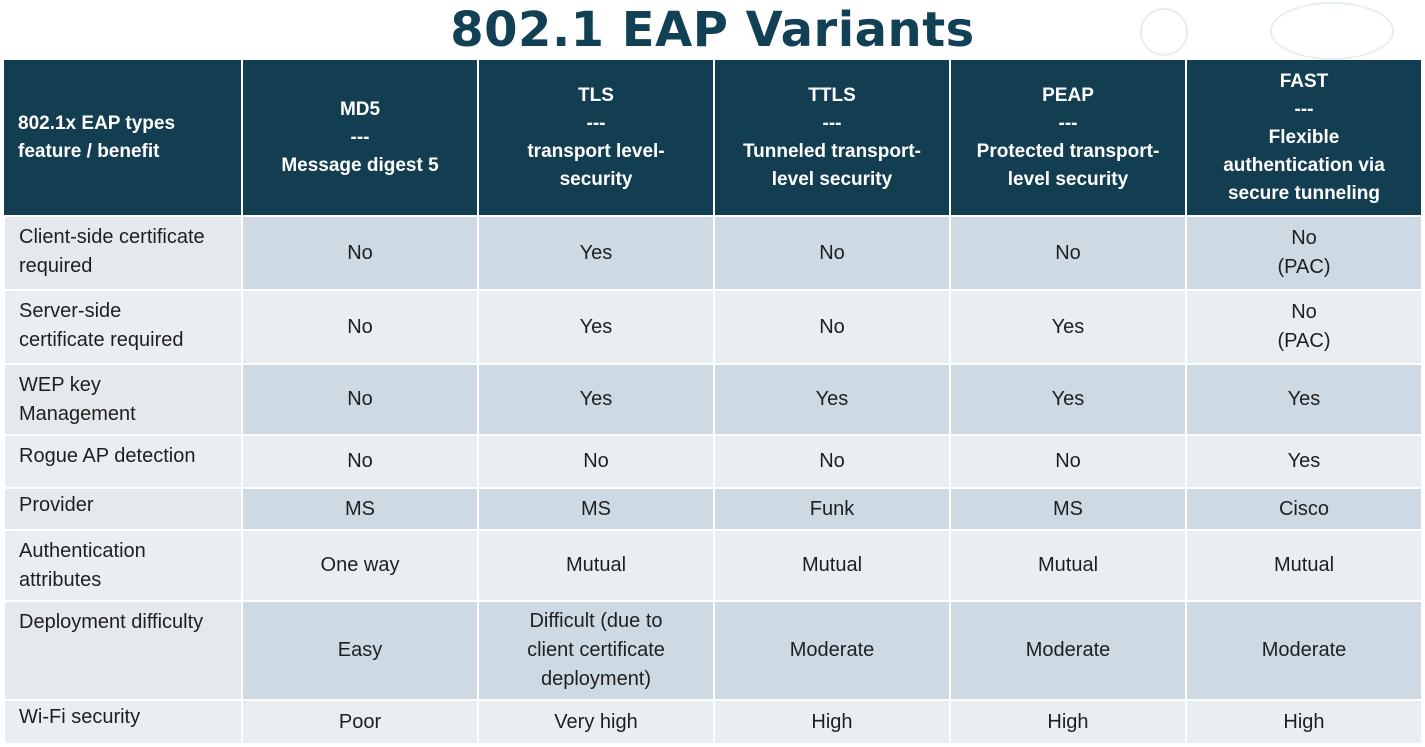 Image resolution: width=1425 pixels, height=747 pixels. I want to click on table-row: Rogue AP detection No No No No Yes, so click(713, 461).